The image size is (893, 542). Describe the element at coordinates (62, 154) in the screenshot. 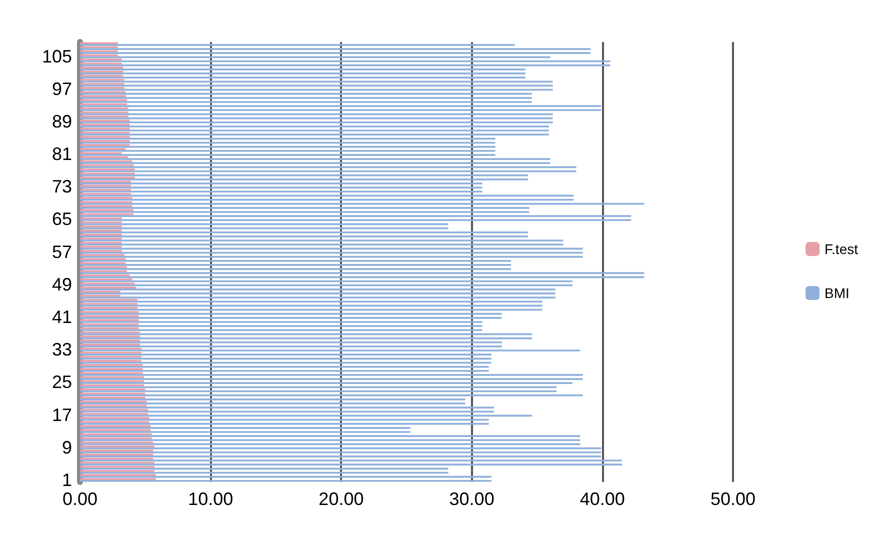

I see `y-tick-label: 81` at that location.